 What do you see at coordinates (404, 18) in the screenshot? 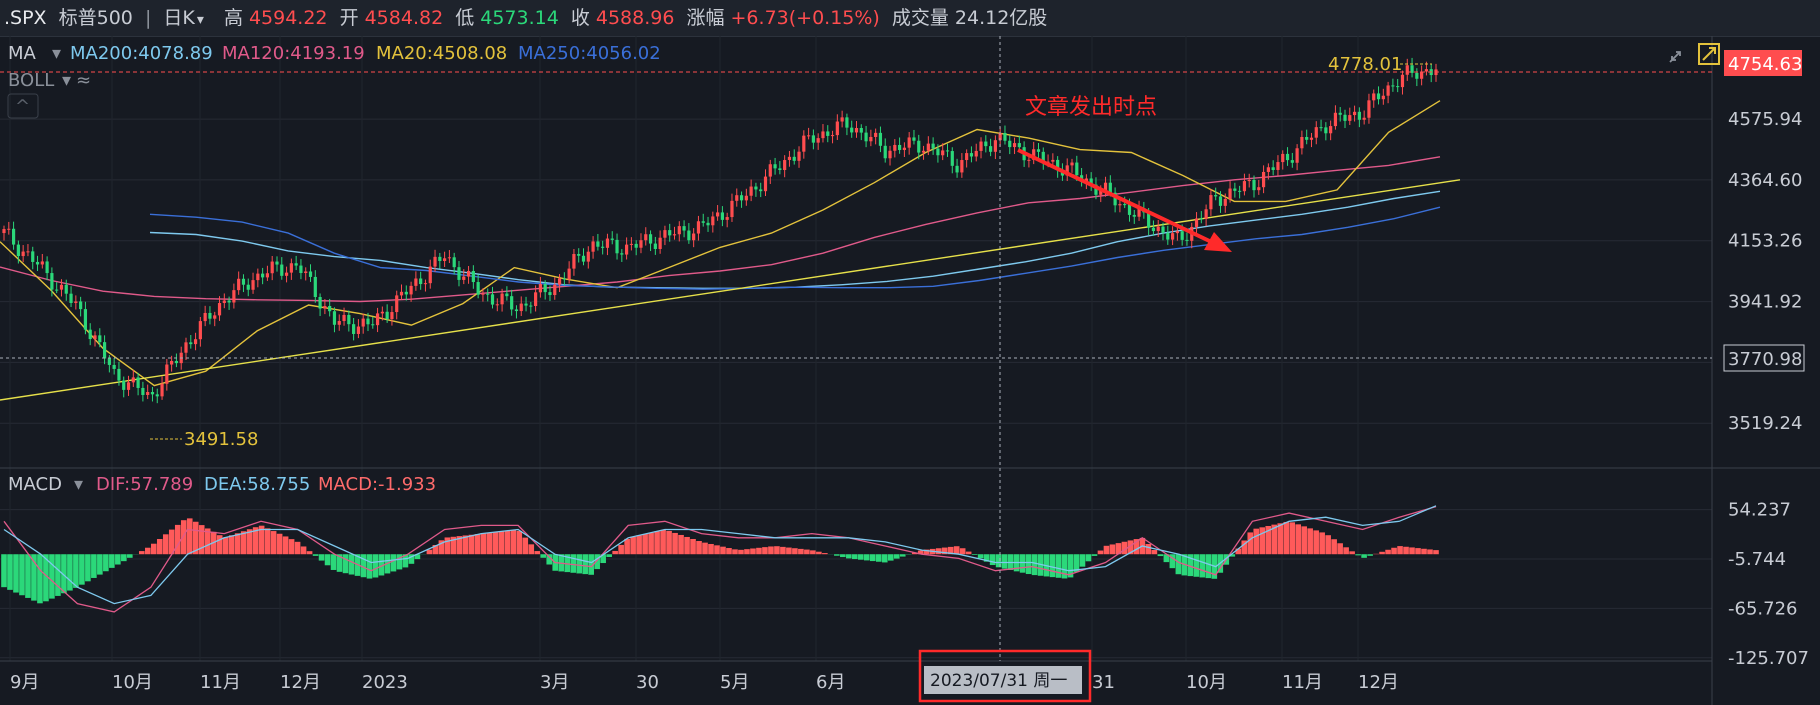
I see `open-value: 4584.82` at bounding box center [404, 18].